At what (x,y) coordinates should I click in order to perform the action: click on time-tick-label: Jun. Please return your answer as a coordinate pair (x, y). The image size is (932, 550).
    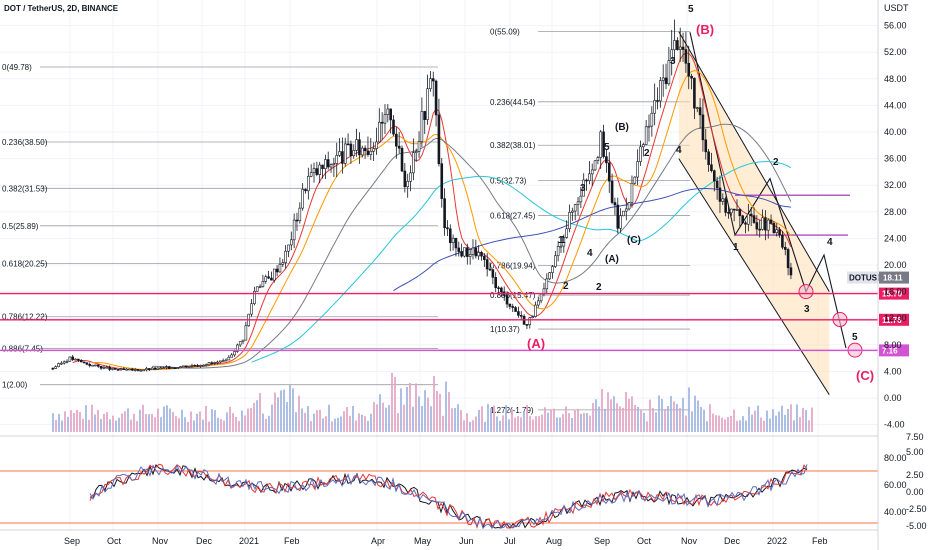
    Looking at the image, I should click on (466, 541).